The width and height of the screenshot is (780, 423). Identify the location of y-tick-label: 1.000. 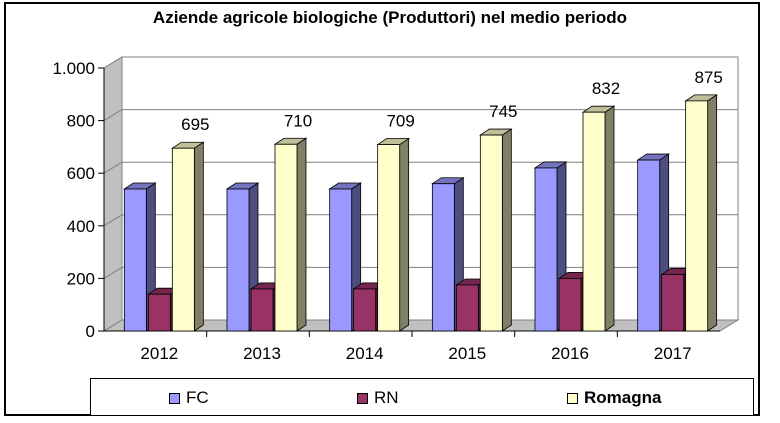
(73, 68).